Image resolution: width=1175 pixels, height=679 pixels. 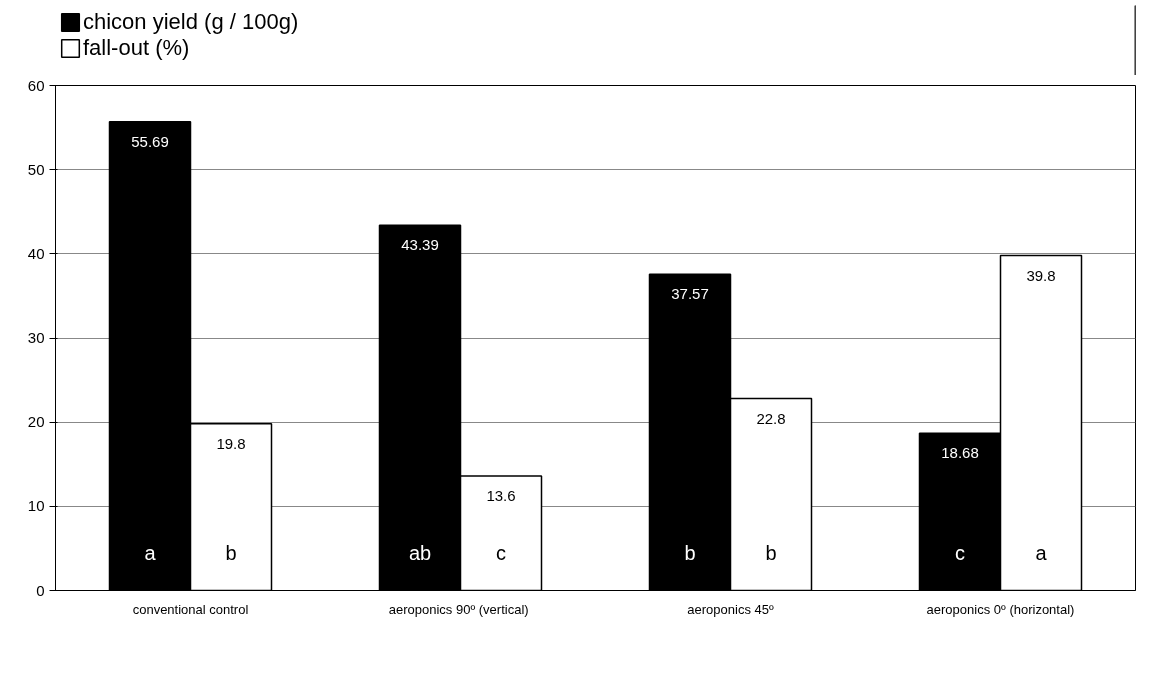 What do you see at coordinates (420, 245) in the screenshot?
I see `data-label: 43.39` at bounding box center [420, 245].